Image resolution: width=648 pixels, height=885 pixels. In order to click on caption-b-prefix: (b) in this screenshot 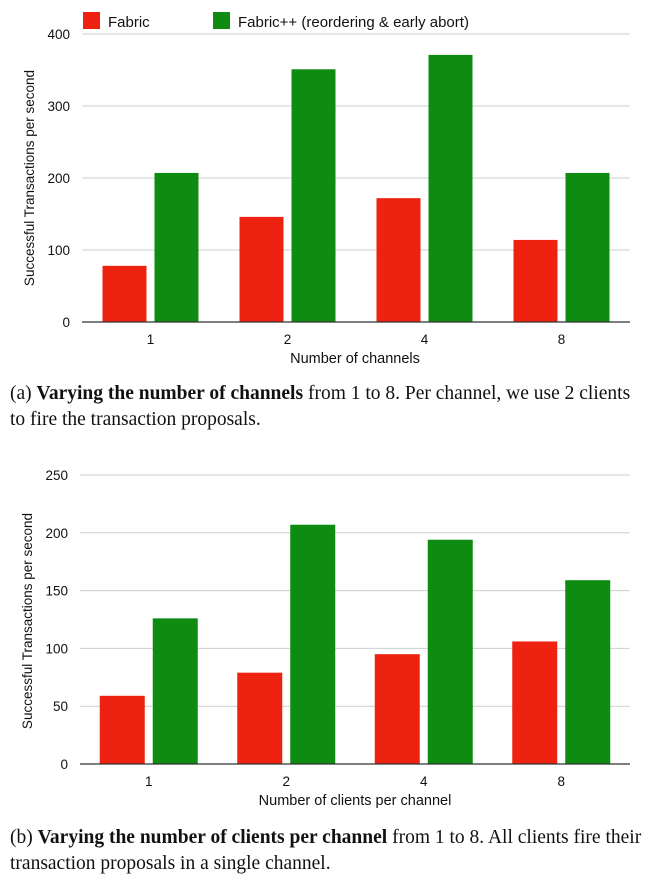, I will do `click(24, 837)`.